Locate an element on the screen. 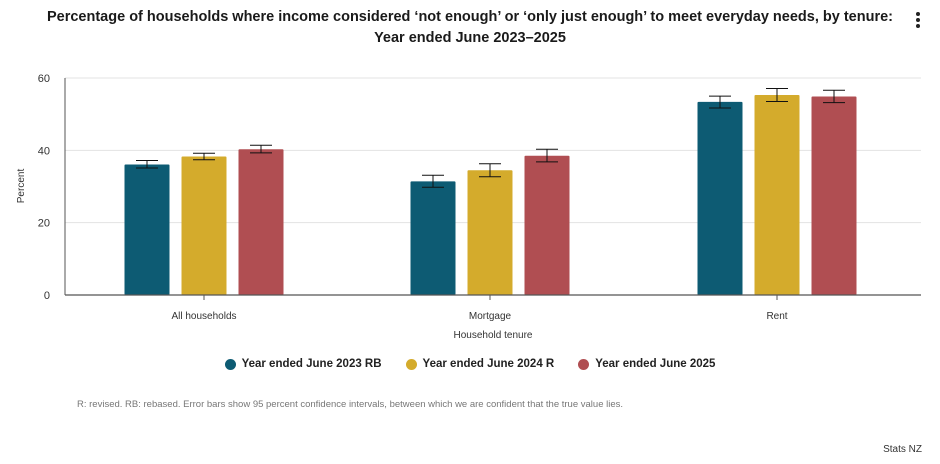 Image resolution: width=940 pixels, height=464 pixels. x-tick-label: All households is located at coordinates (203, 316).